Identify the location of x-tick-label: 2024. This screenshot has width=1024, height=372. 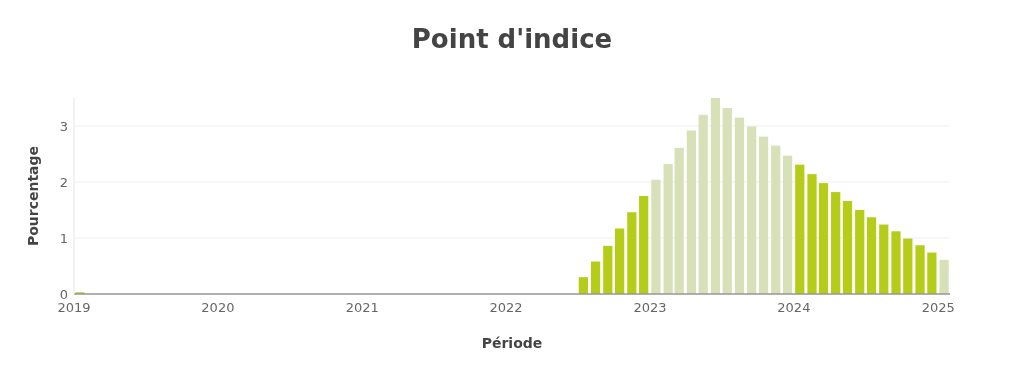
(794, 307).